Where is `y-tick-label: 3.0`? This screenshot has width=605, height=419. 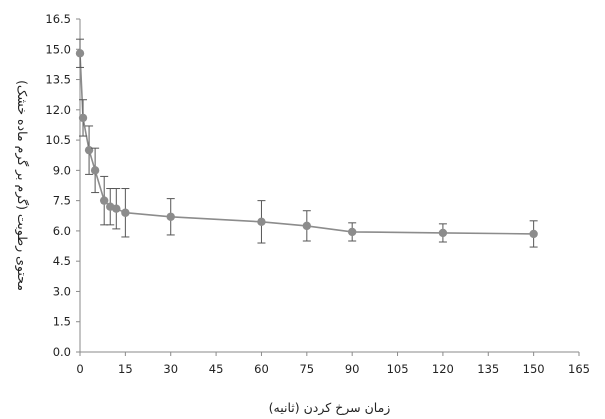 y-tick-label: 3.0 is located at coordinates (62, 291).